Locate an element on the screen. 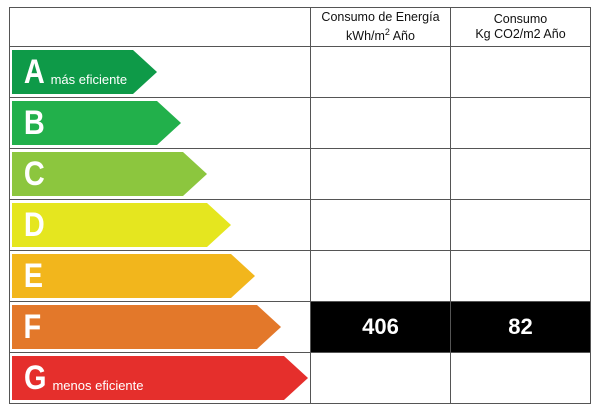 Image resolution: width=600 pixels, height=413 pixels. energy-unit-text: kWh/m is located at coordinates (365, 36).